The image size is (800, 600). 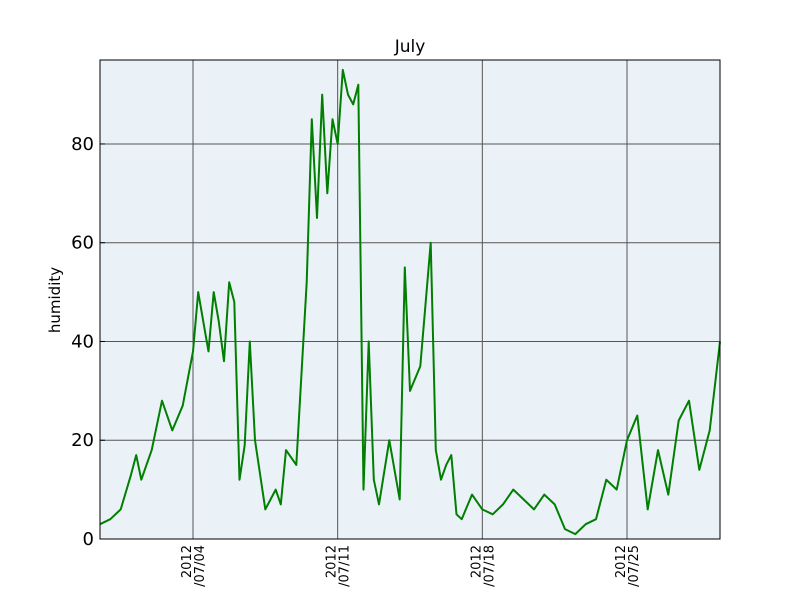 I want to click on y-tick-label: 20, so click(x=82, y=440).